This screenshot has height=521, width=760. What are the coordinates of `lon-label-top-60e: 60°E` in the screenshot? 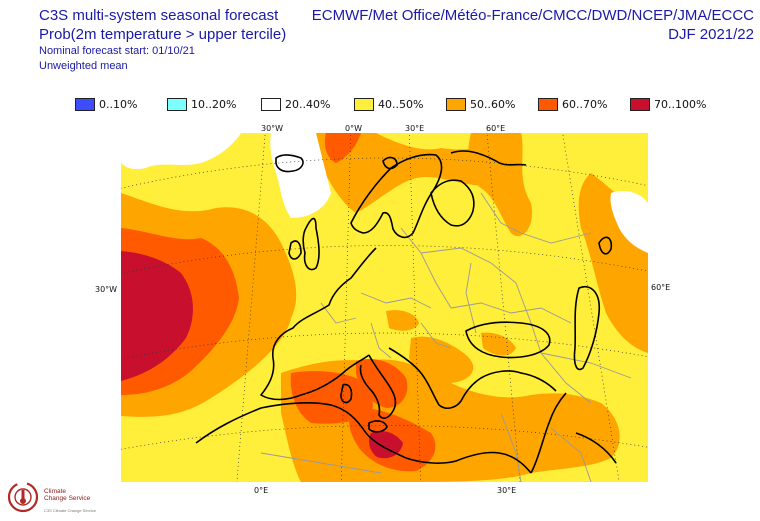 It's located at (496, 128).